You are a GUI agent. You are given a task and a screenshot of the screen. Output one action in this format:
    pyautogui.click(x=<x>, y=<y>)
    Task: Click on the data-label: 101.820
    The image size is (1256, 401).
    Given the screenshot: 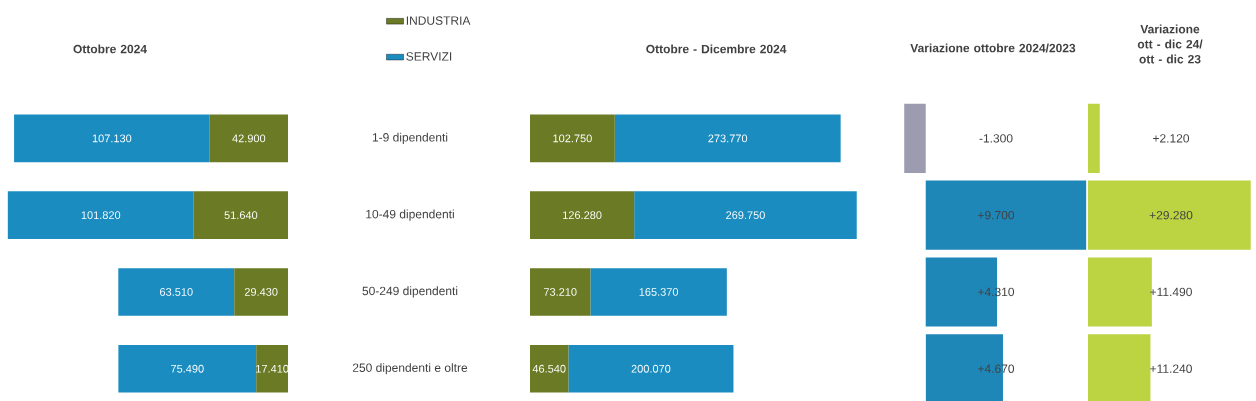 What is the action you would take?
    pyautogui.click(x=101, y=215)
    